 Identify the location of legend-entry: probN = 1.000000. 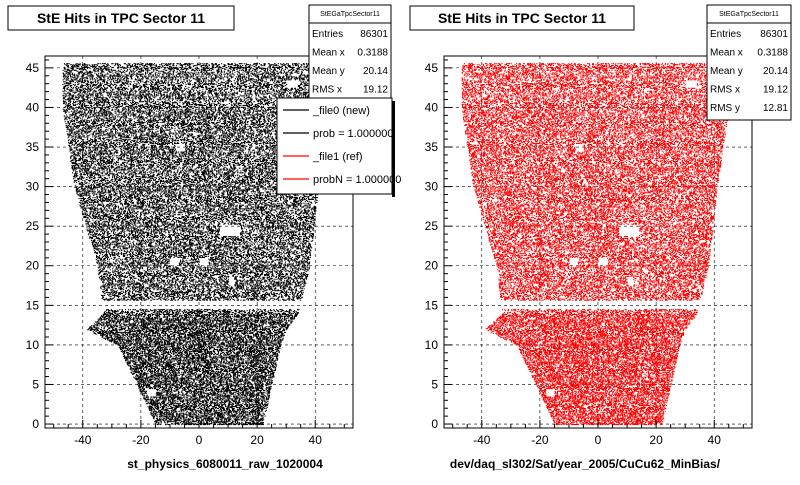
(357, 180).